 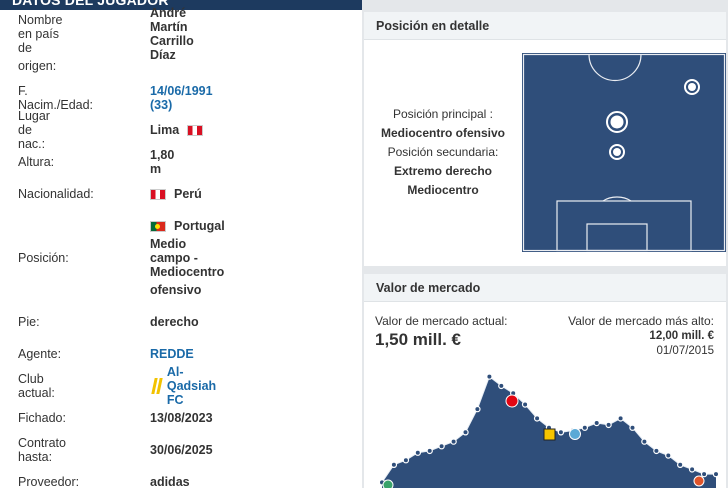 I want to click on highest-value-label: Valor de mercado más alto:, so click(x=641, y=321).